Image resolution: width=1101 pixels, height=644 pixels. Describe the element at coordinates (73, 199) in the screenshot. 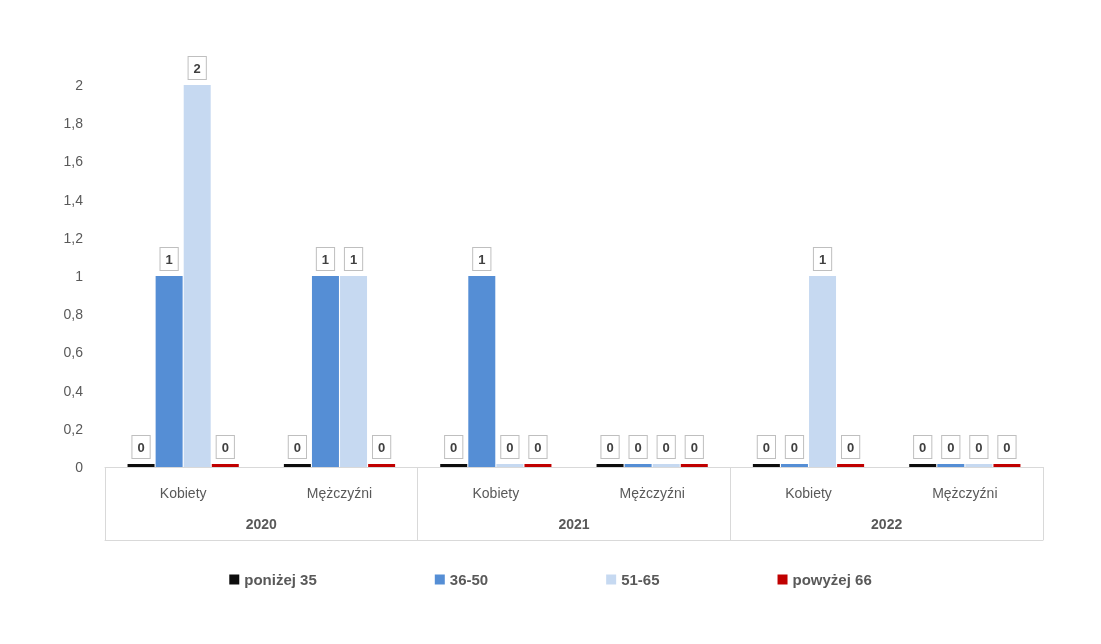

I see `y-tick-label: 1,4` at that location.